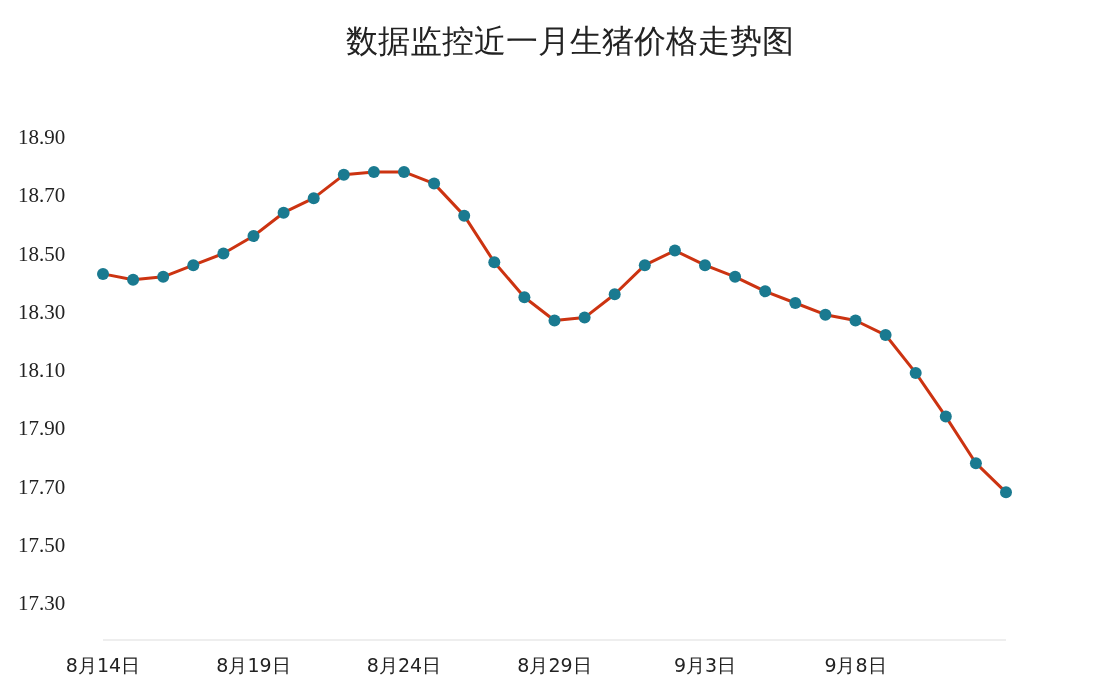 This screenshot has width=1100, height=687. What do you see at coordinates (42, 428) in the screenshot?
I see `y-tick-label: 17.90` at bounding box center [42, 428].